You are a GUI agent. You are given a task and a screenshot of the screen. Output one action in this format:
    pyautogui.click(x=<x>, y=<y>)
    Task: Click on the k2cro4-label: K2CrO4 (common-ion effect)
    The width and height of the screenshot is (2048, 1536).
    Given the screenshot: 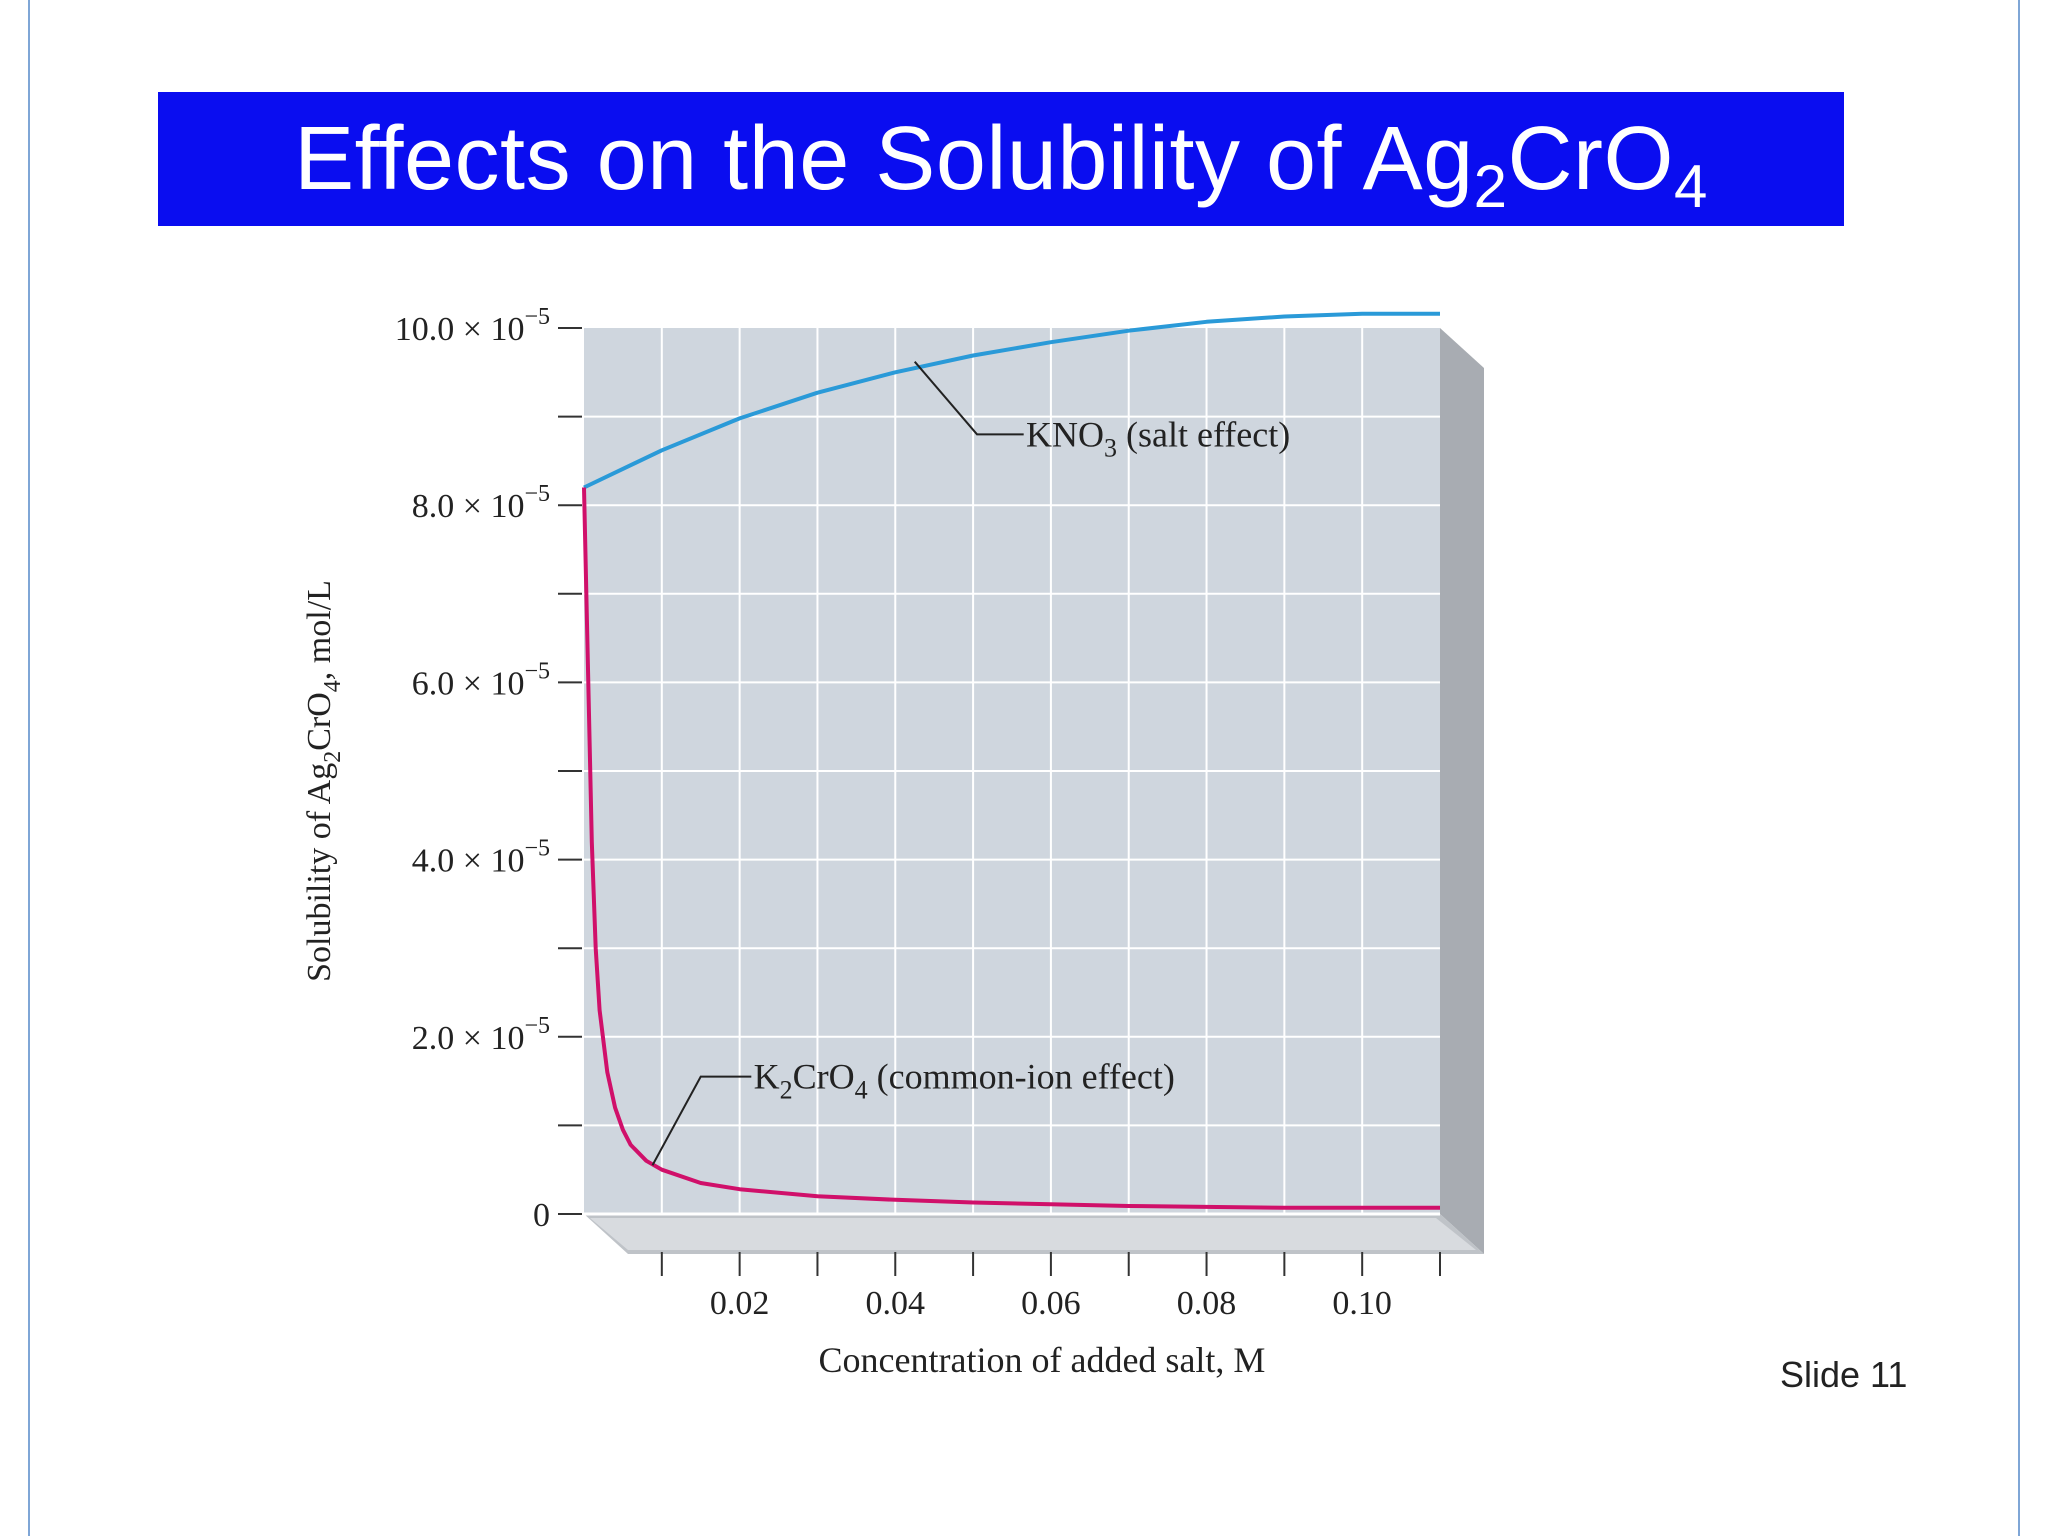 What is the action you would take?
    pyautogui.click(x=964, y=1081)
    